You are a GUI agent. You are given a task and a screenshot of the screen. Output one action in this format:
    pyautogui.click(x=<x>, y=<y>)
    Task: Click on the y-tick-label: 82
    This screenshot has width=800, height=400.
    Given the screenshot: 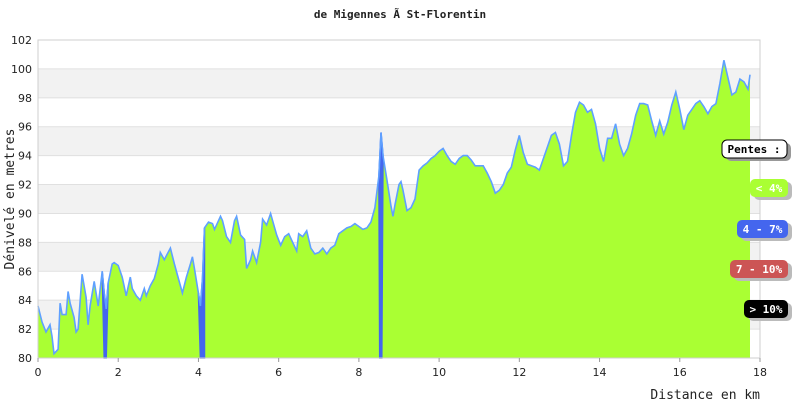 What is the action you would take?
    pyautogui.click(x=25, y=329)
    